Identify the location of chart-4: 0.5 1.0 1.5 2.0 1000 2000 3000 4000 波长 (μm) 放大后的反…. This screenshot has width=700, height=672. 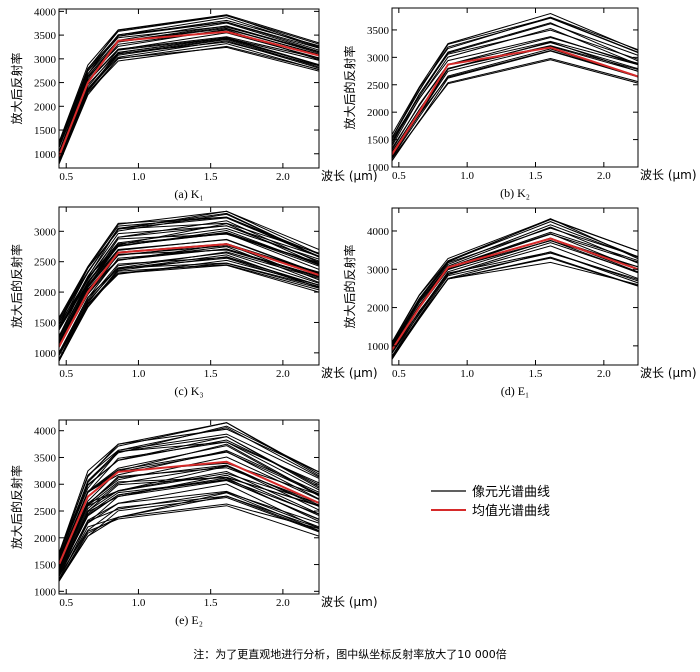
(519, 302).